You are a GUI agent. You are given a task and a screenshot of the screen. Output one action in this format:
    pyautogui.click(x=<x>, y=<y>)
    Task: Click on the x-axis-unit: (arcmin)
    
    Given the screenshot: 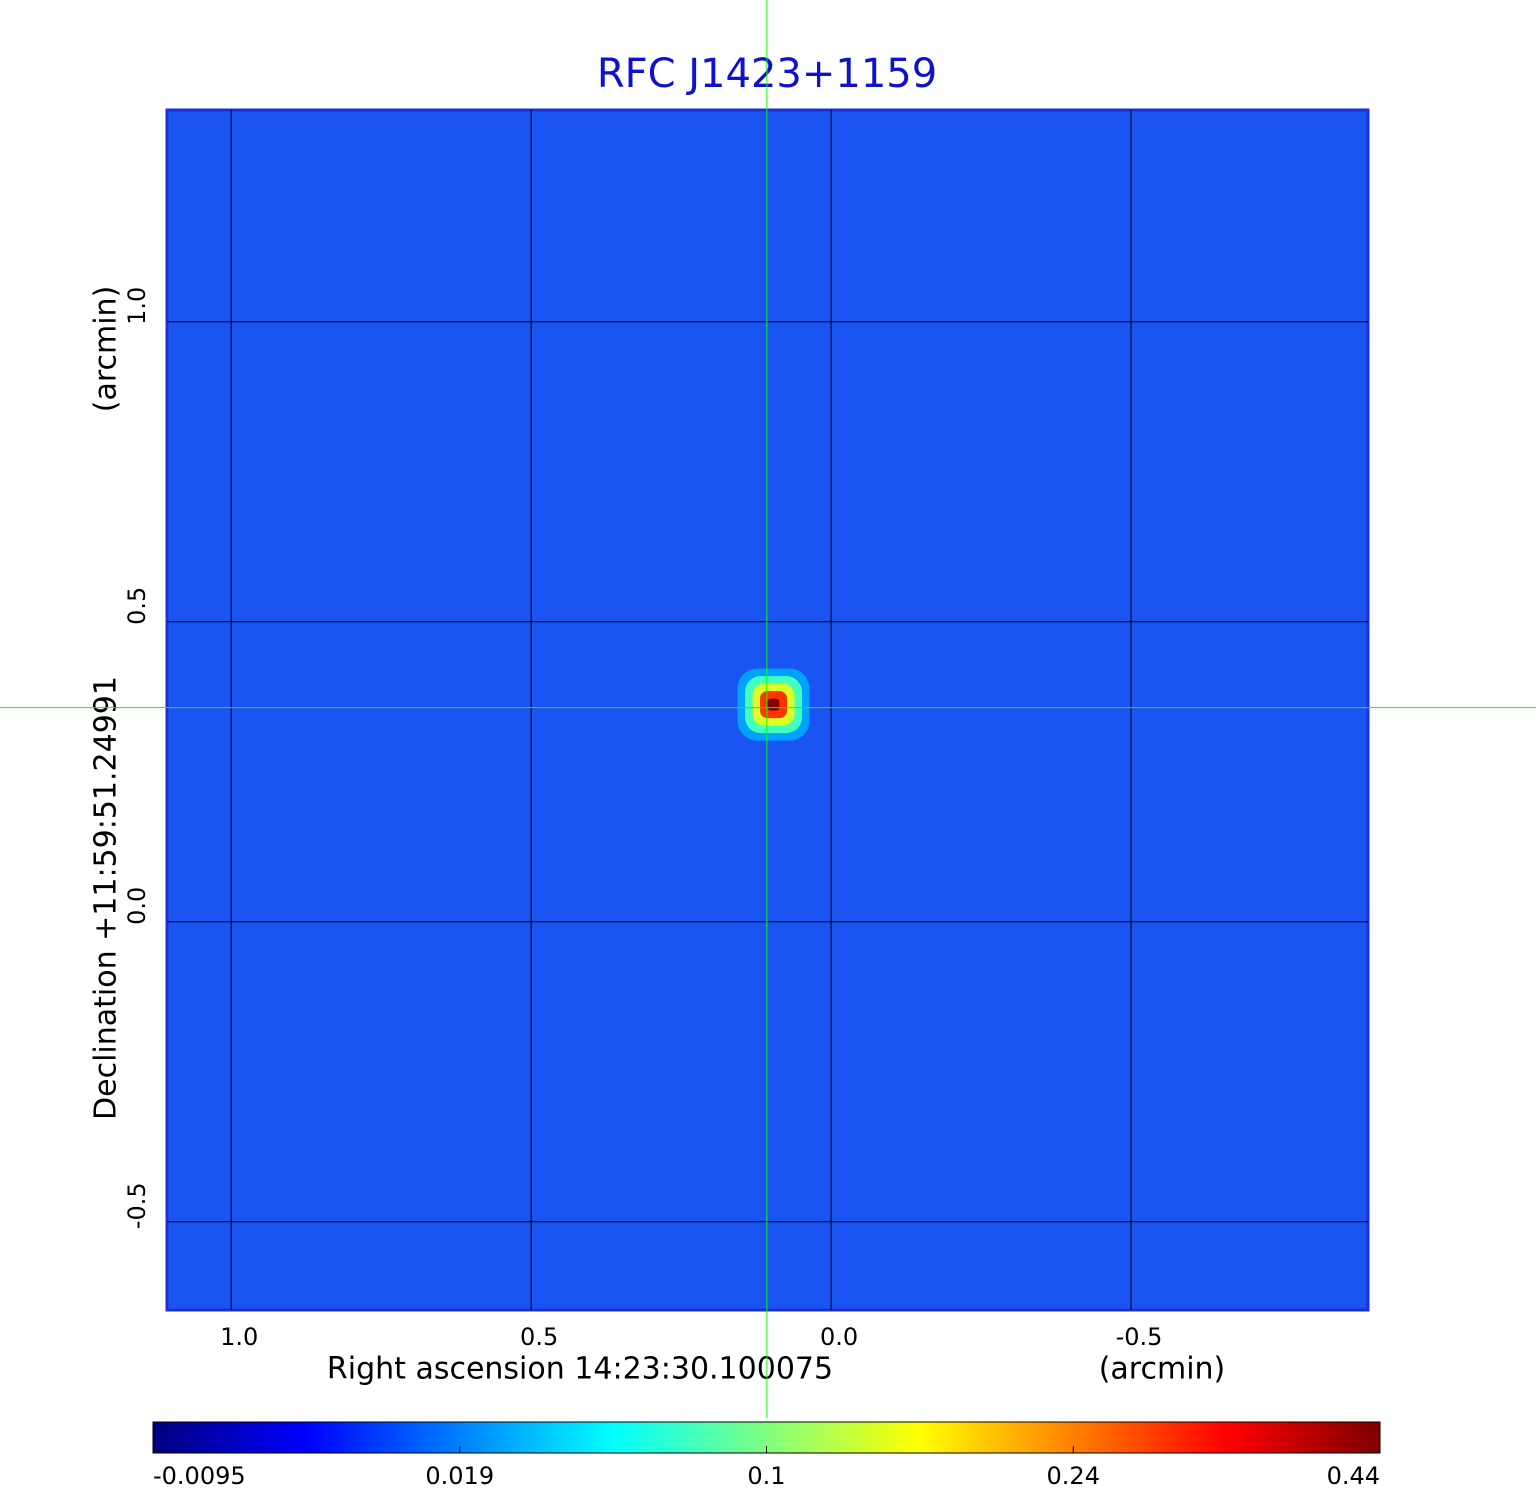 What is the action you would take?
    pyautogui.click(x=1162, y=1369)
    